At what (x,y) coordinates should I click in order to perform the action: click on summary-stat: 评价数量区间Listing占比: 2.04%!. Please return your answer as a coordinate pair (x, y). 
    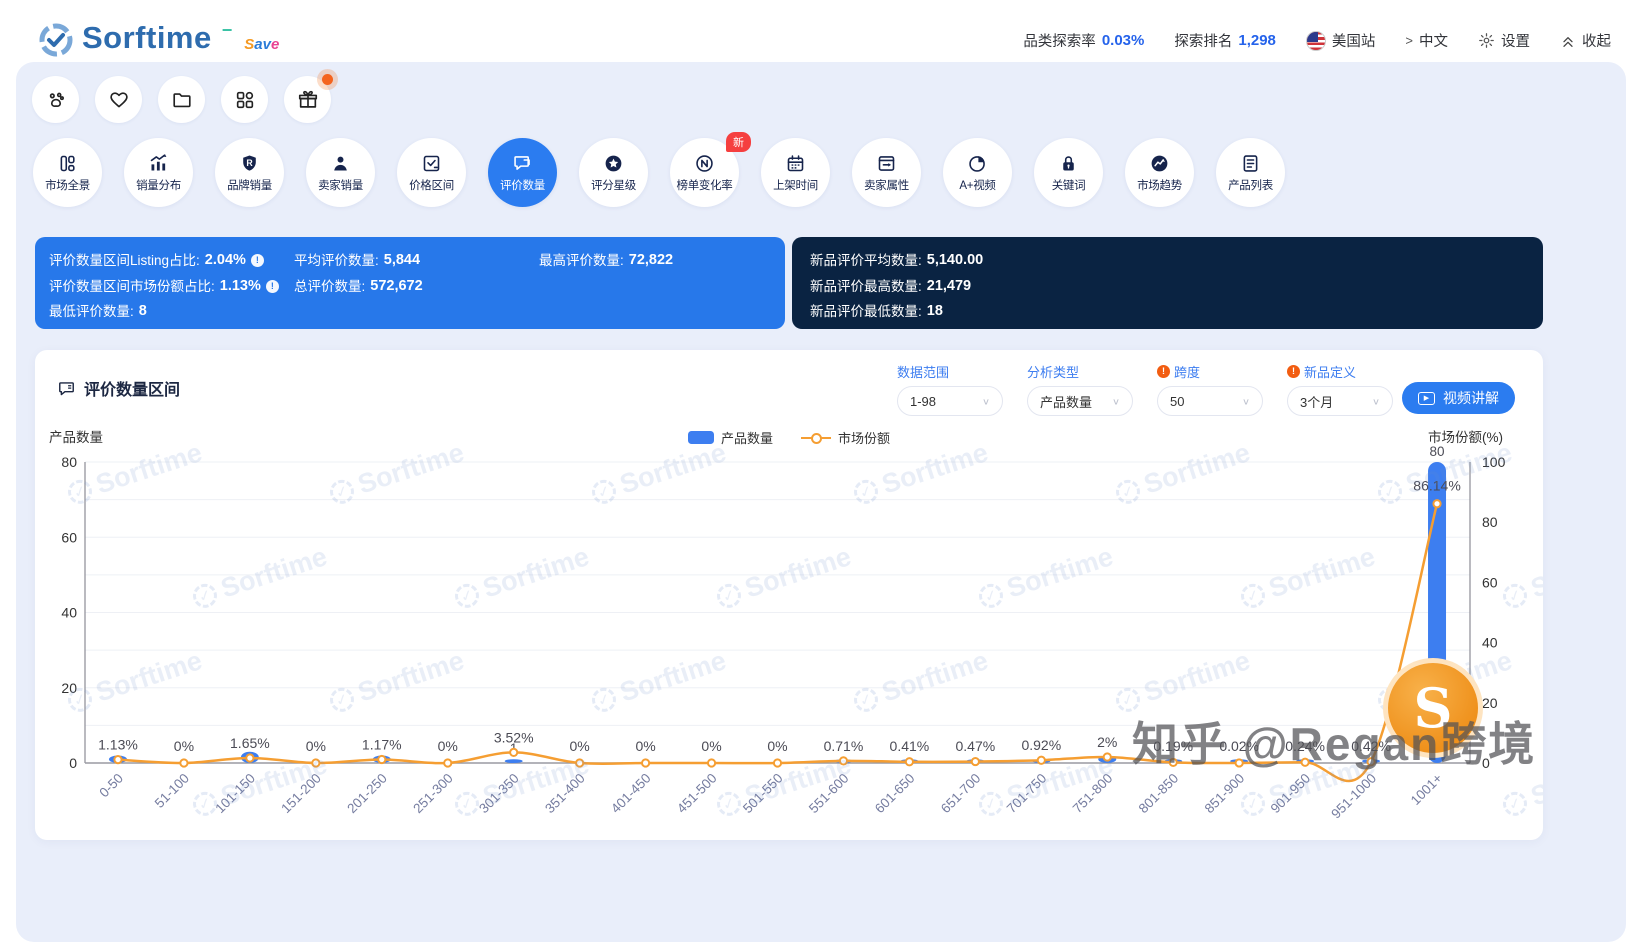
    Looking at the image, I should click on (171, 261).